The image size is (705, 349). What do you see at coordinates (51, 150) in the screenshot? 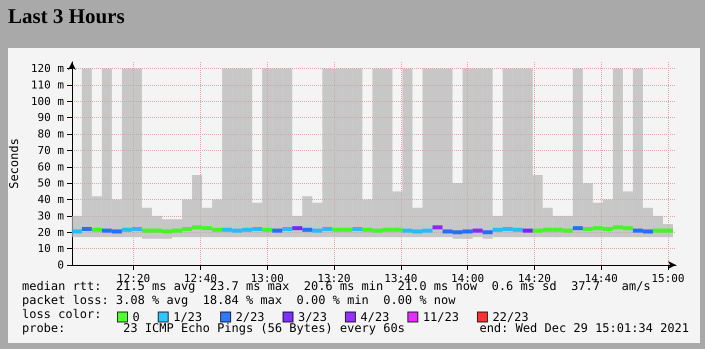
I see `y-tick-label: 70 m` at bounding box center [51, 150].